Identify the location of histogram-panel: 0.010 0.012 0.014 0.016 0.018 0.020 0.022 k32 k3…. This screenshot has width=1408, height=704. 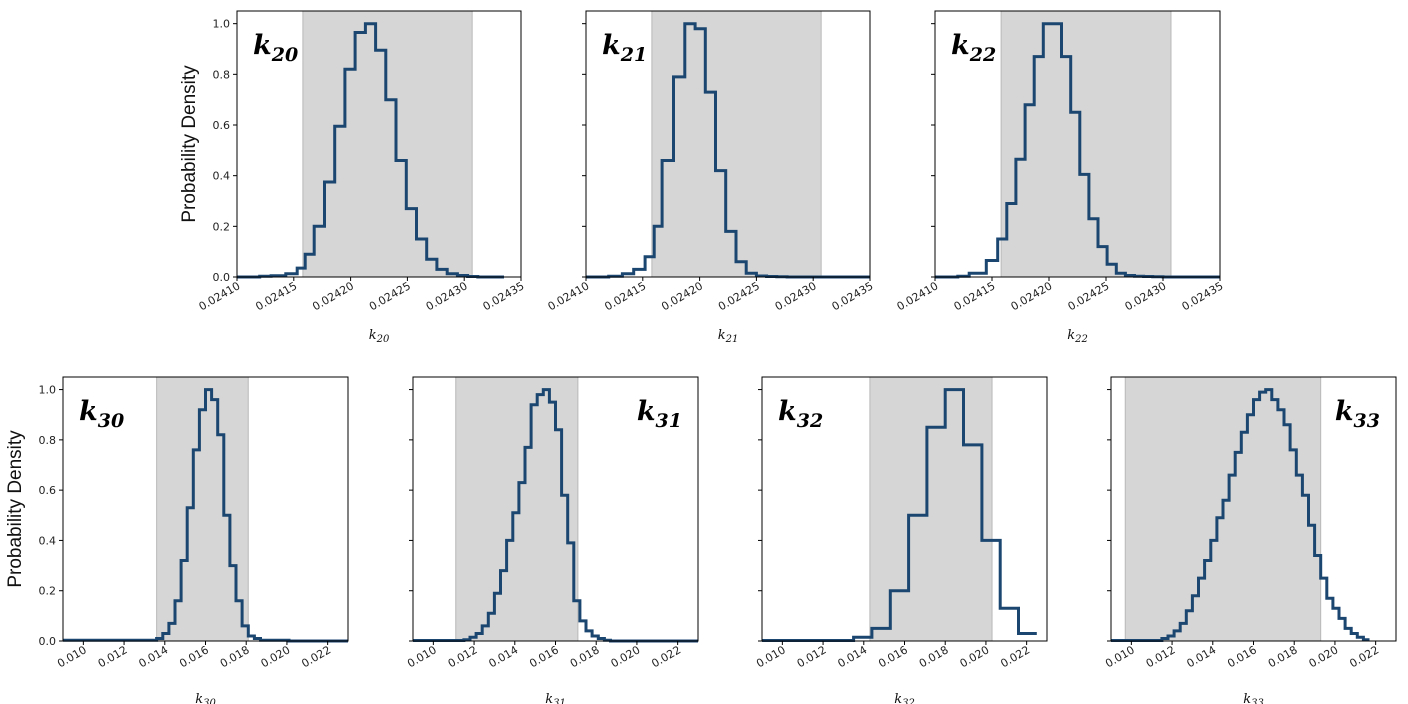
(901, 540).